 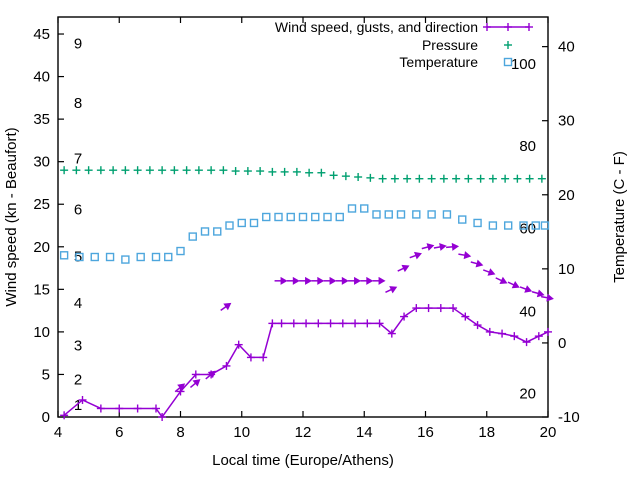 I want to click on fahrenheit-label: 100, so click(x=523, y=64).